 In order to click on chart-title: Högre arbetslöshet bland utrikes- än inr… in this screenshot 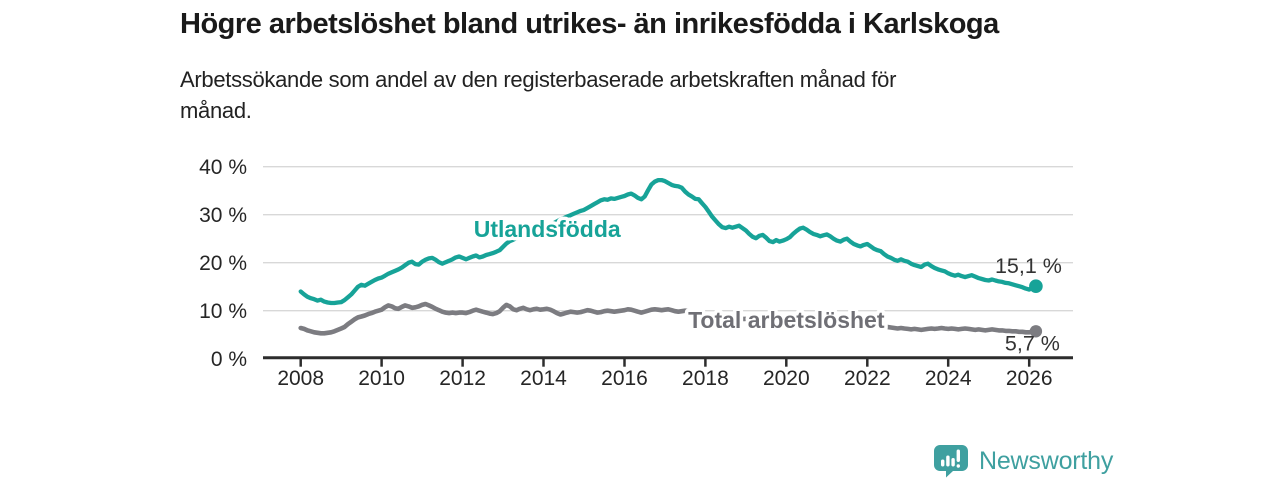, I will do `click(589, 24)`.